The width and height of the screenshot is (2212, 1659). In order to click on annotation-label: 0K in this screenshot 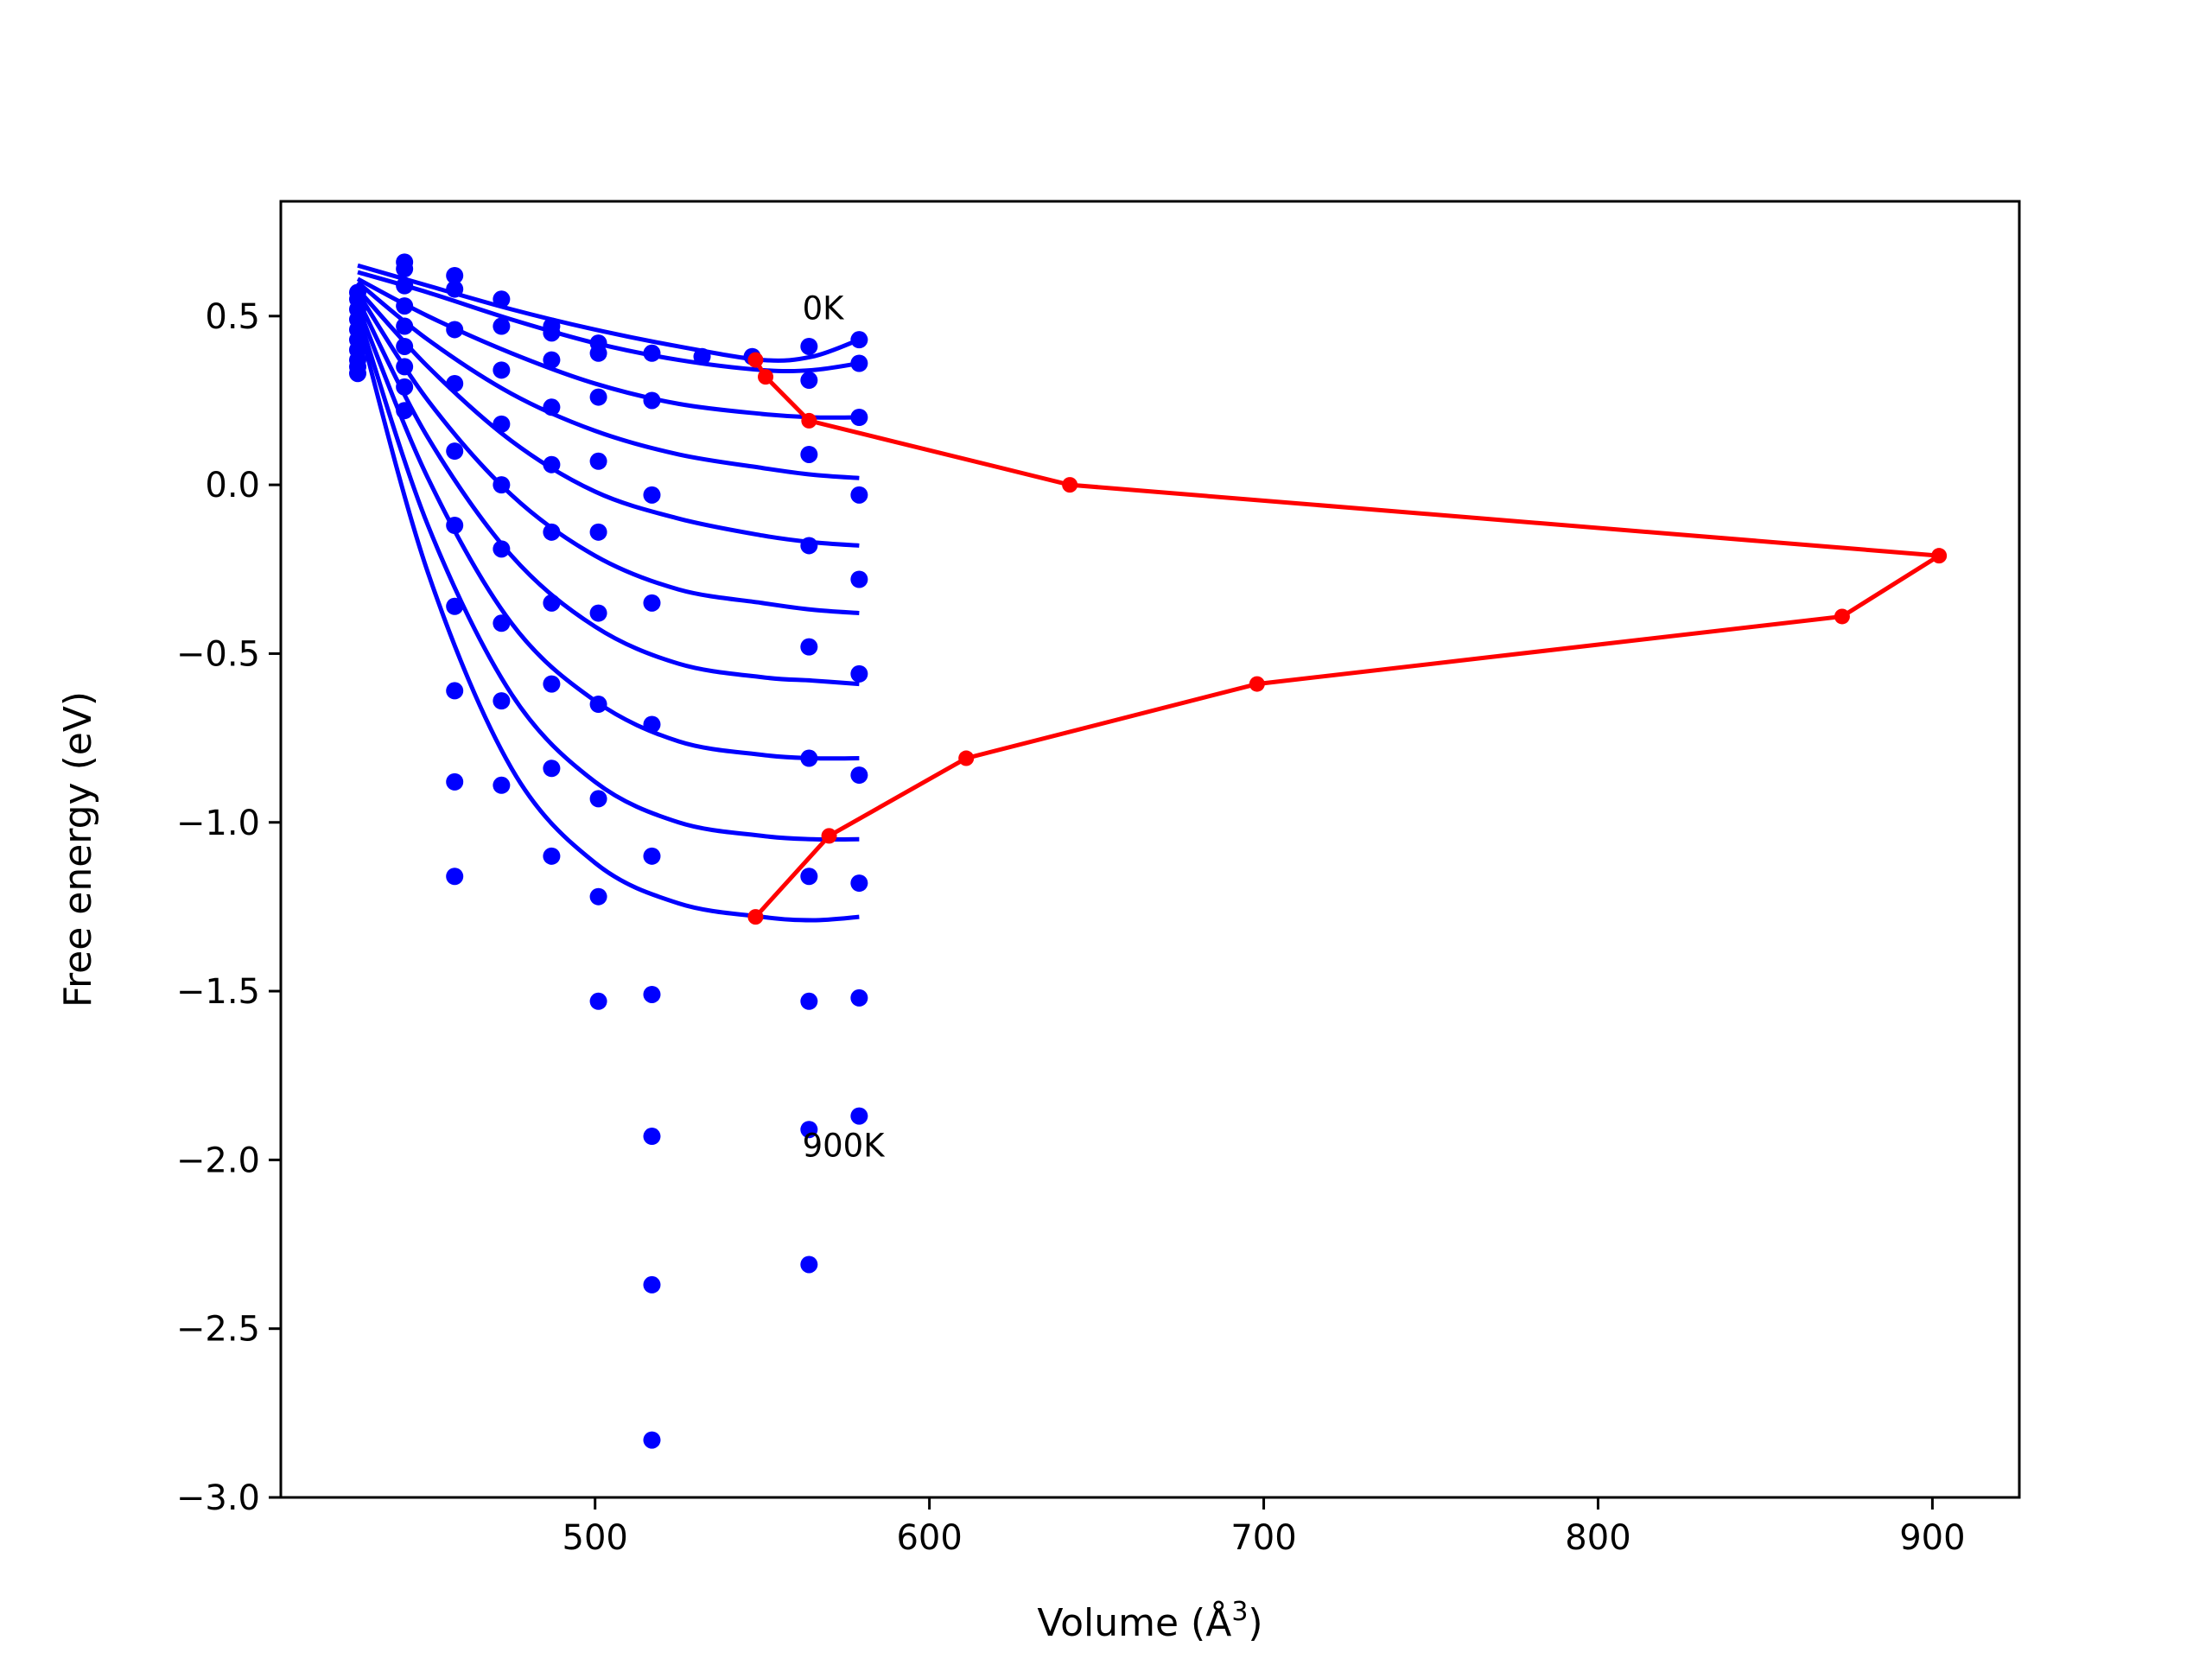, I will do `click(824, 308)`.